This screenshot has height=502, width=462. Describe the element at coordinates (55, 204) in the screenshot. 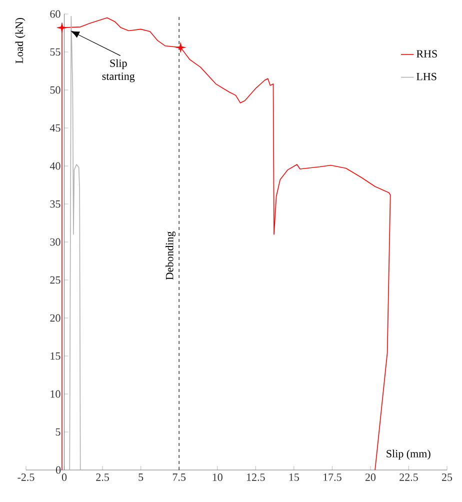

I see `y-tick-label: 35` at that location.